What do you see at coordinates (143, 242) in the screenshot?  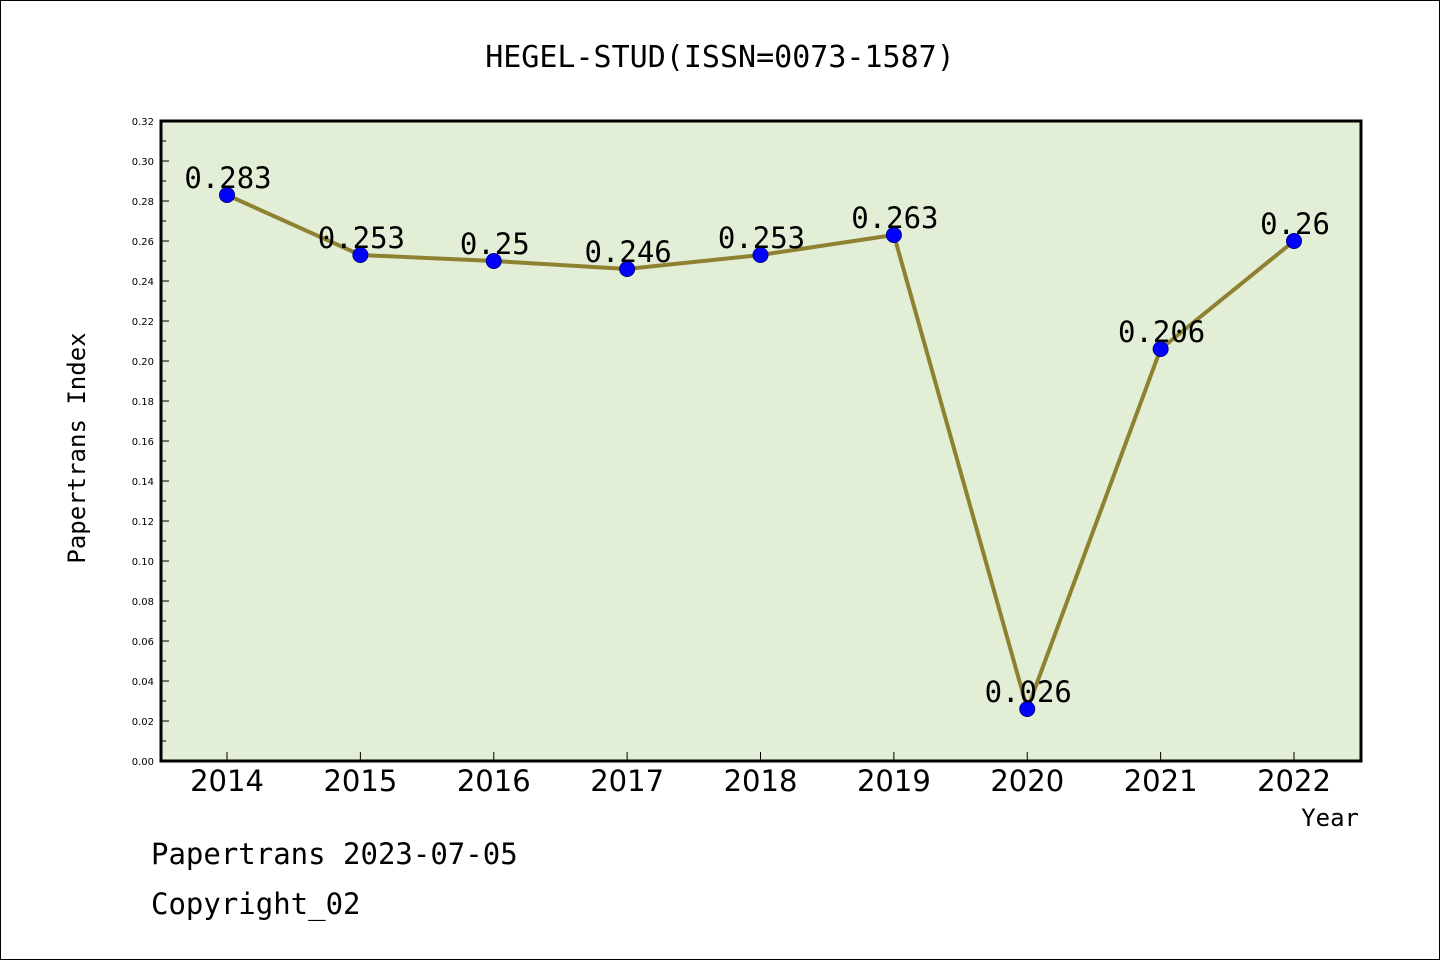 I see `y-tick-label: 0.26` at bounding box center [143, 242].